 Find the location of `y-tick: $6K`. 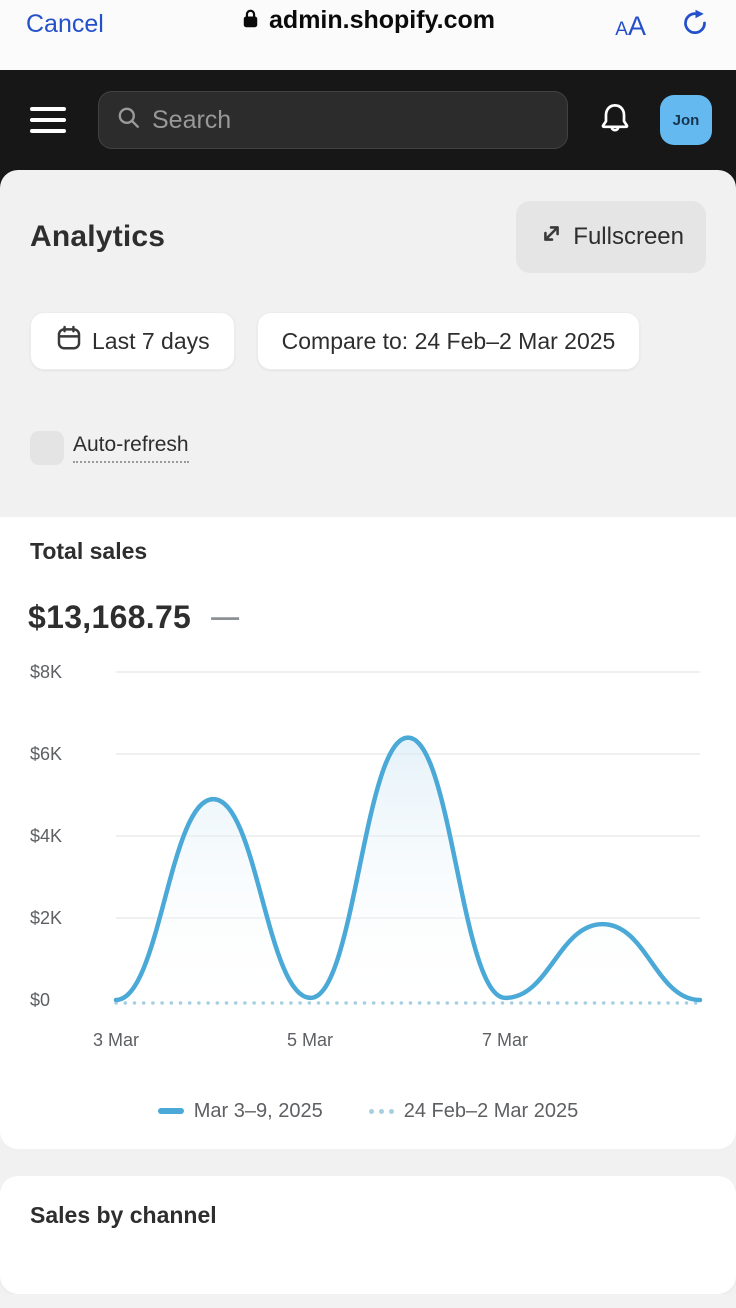

y-tick: $6K is located at coordinates (46, 754).